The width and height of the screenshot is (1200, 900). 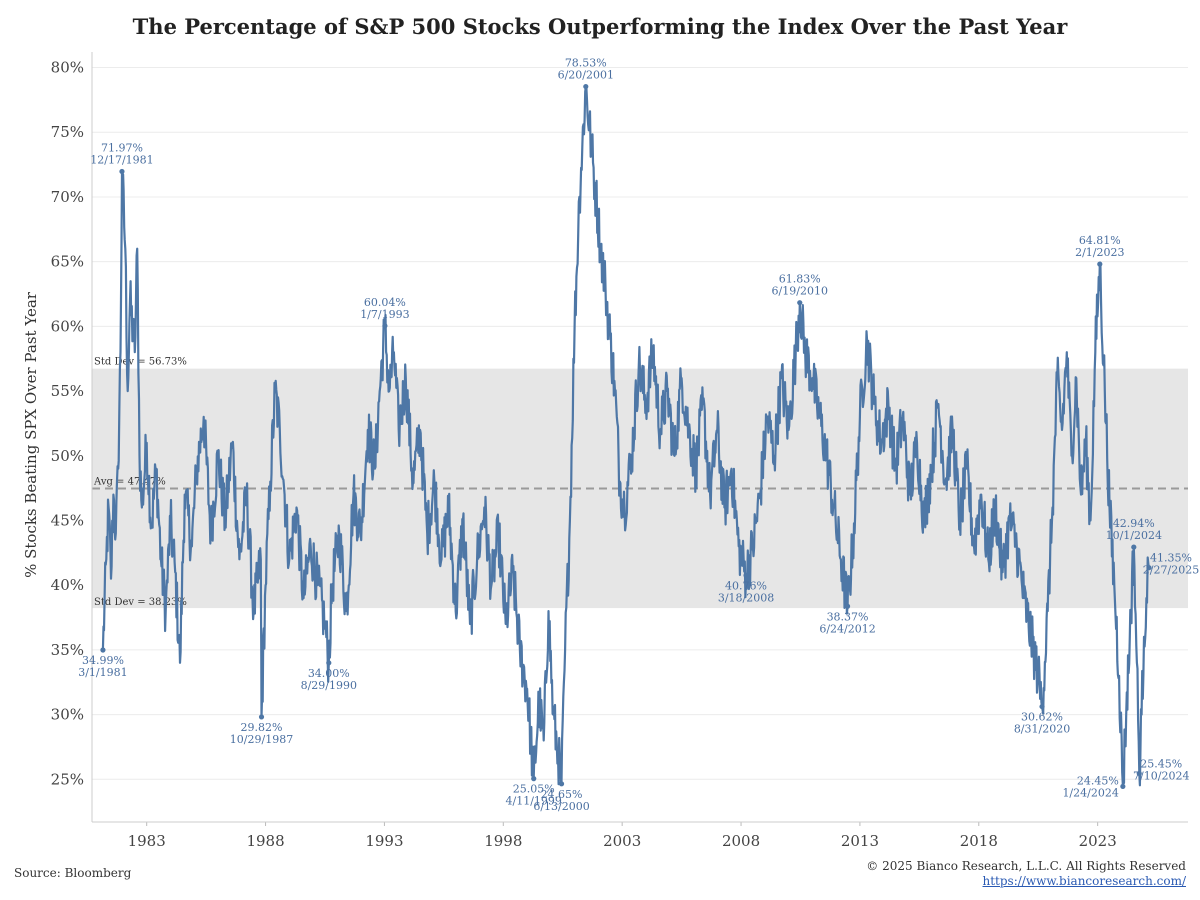 What do you see at coordinates (67, 262) in the screenshot?
I see `y-tick-label: 65%` at bounding box center [67, 262].